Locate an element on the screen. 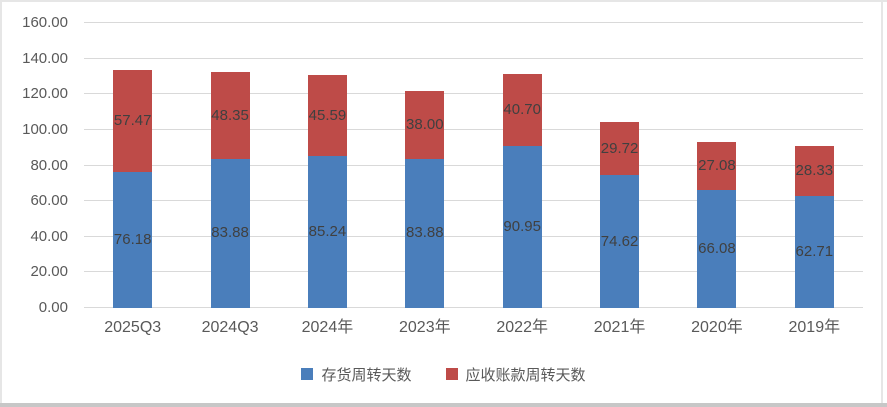  bar-value-label: 90.95 is located at coordinates (522, 226).